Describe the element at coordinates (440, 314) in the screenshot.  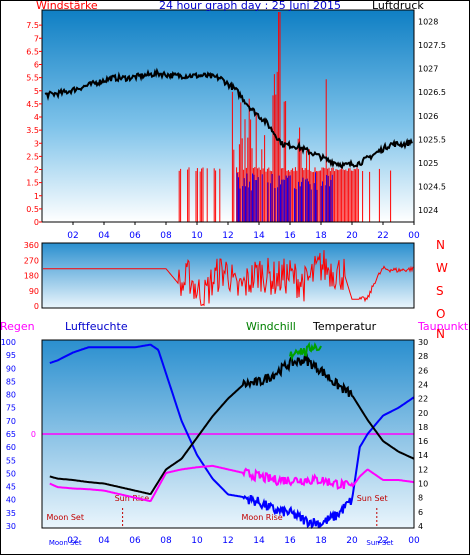
I see `compass-label: O` at that location.